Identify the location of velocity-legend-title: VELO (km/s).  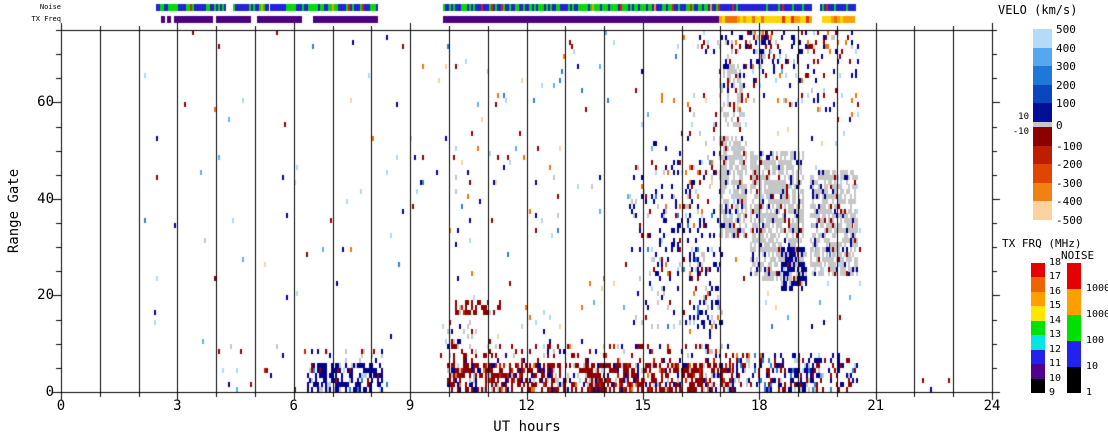
(1038, 10).